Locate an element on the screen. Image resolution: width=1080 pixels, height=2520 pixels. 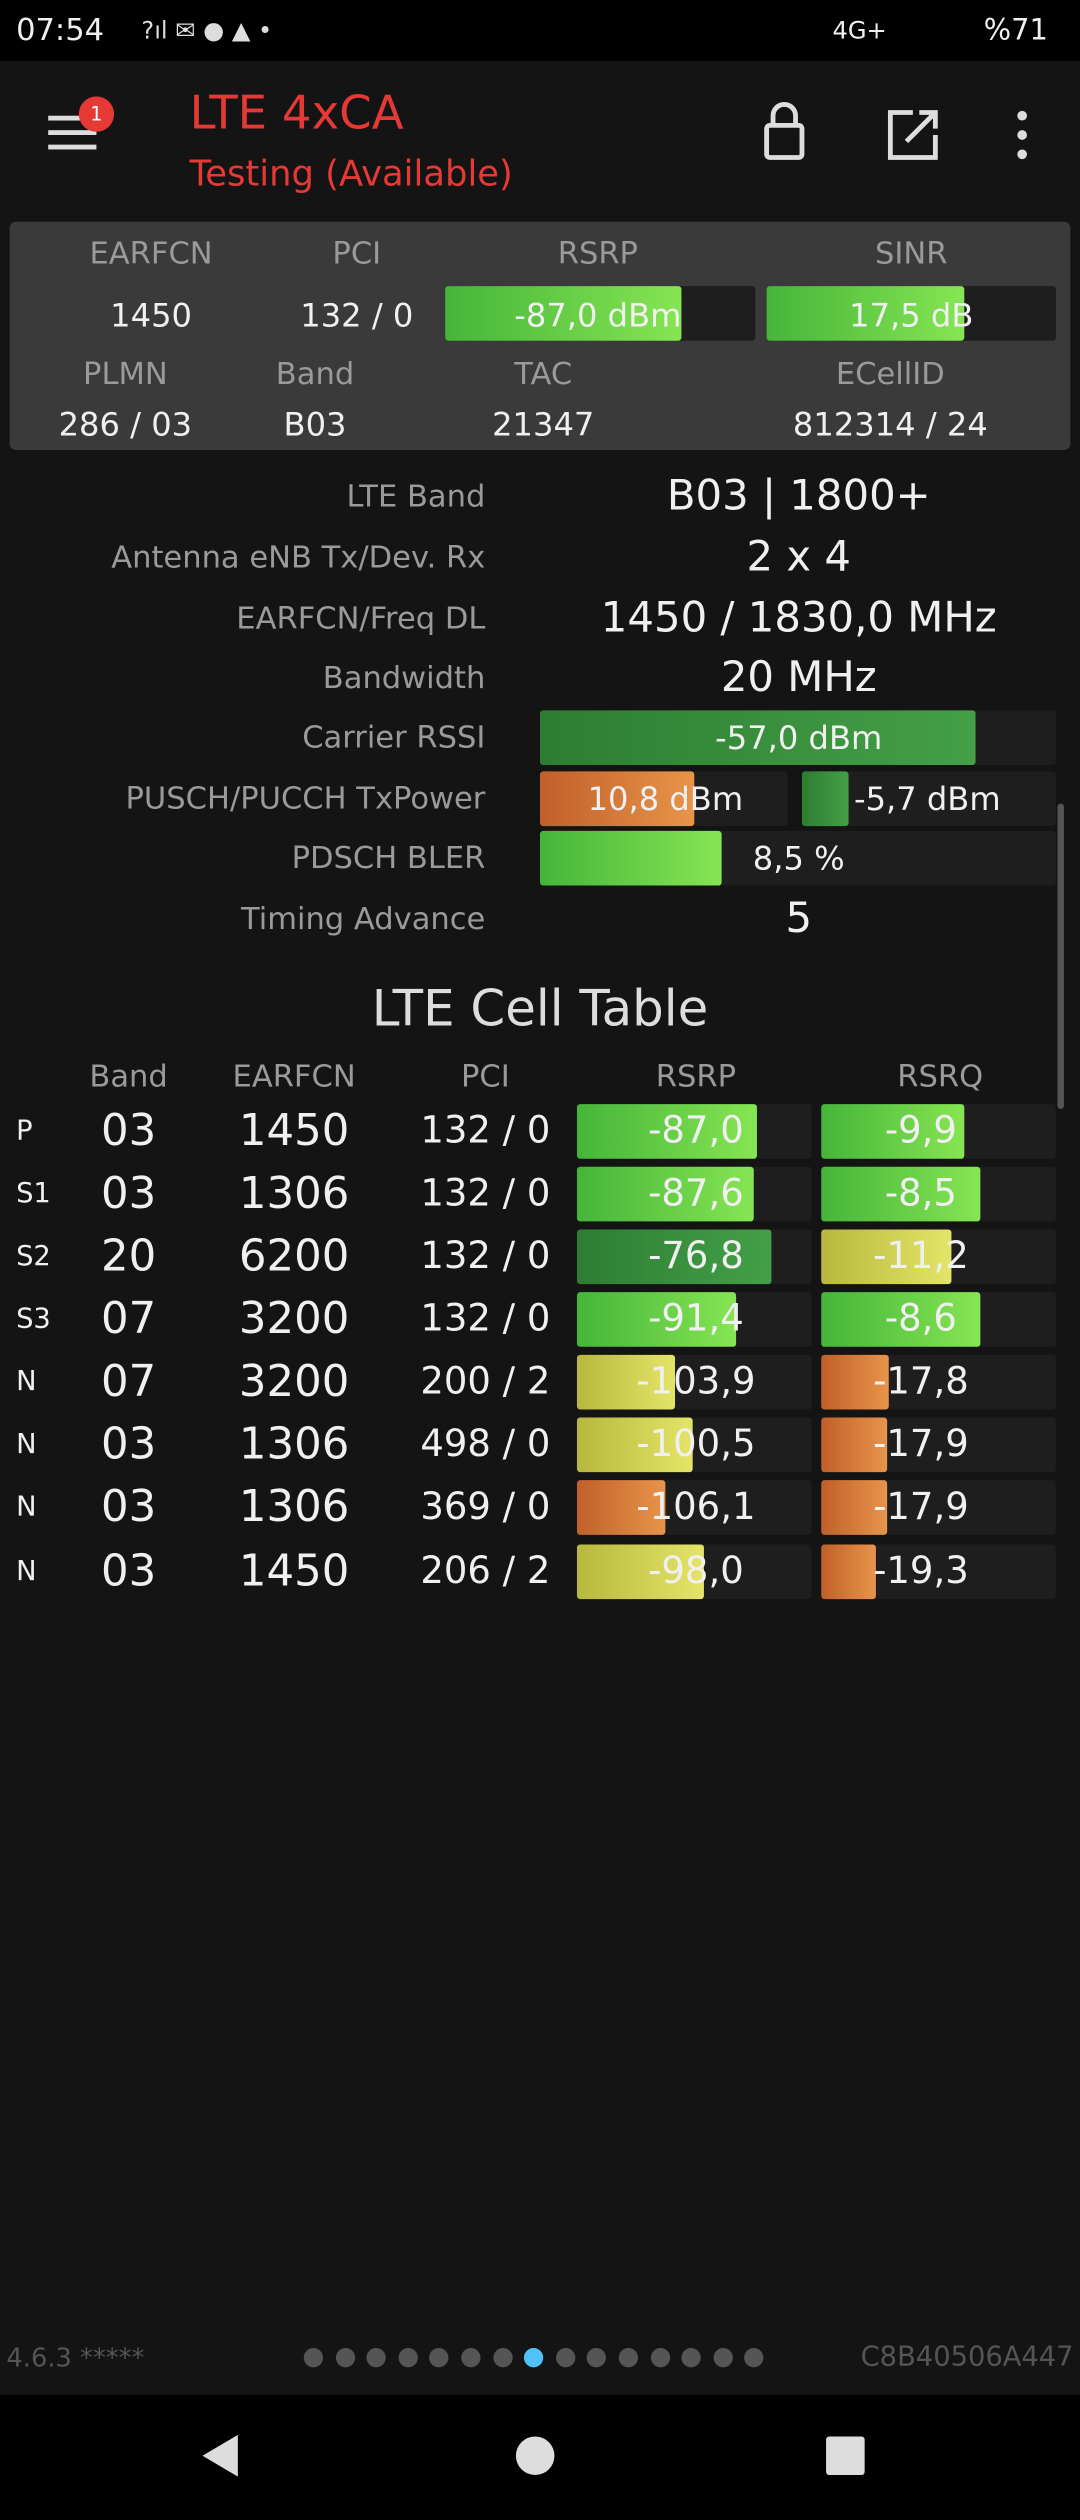
cell-pci: 498 / 0 is located at coordinates (485, 1444).